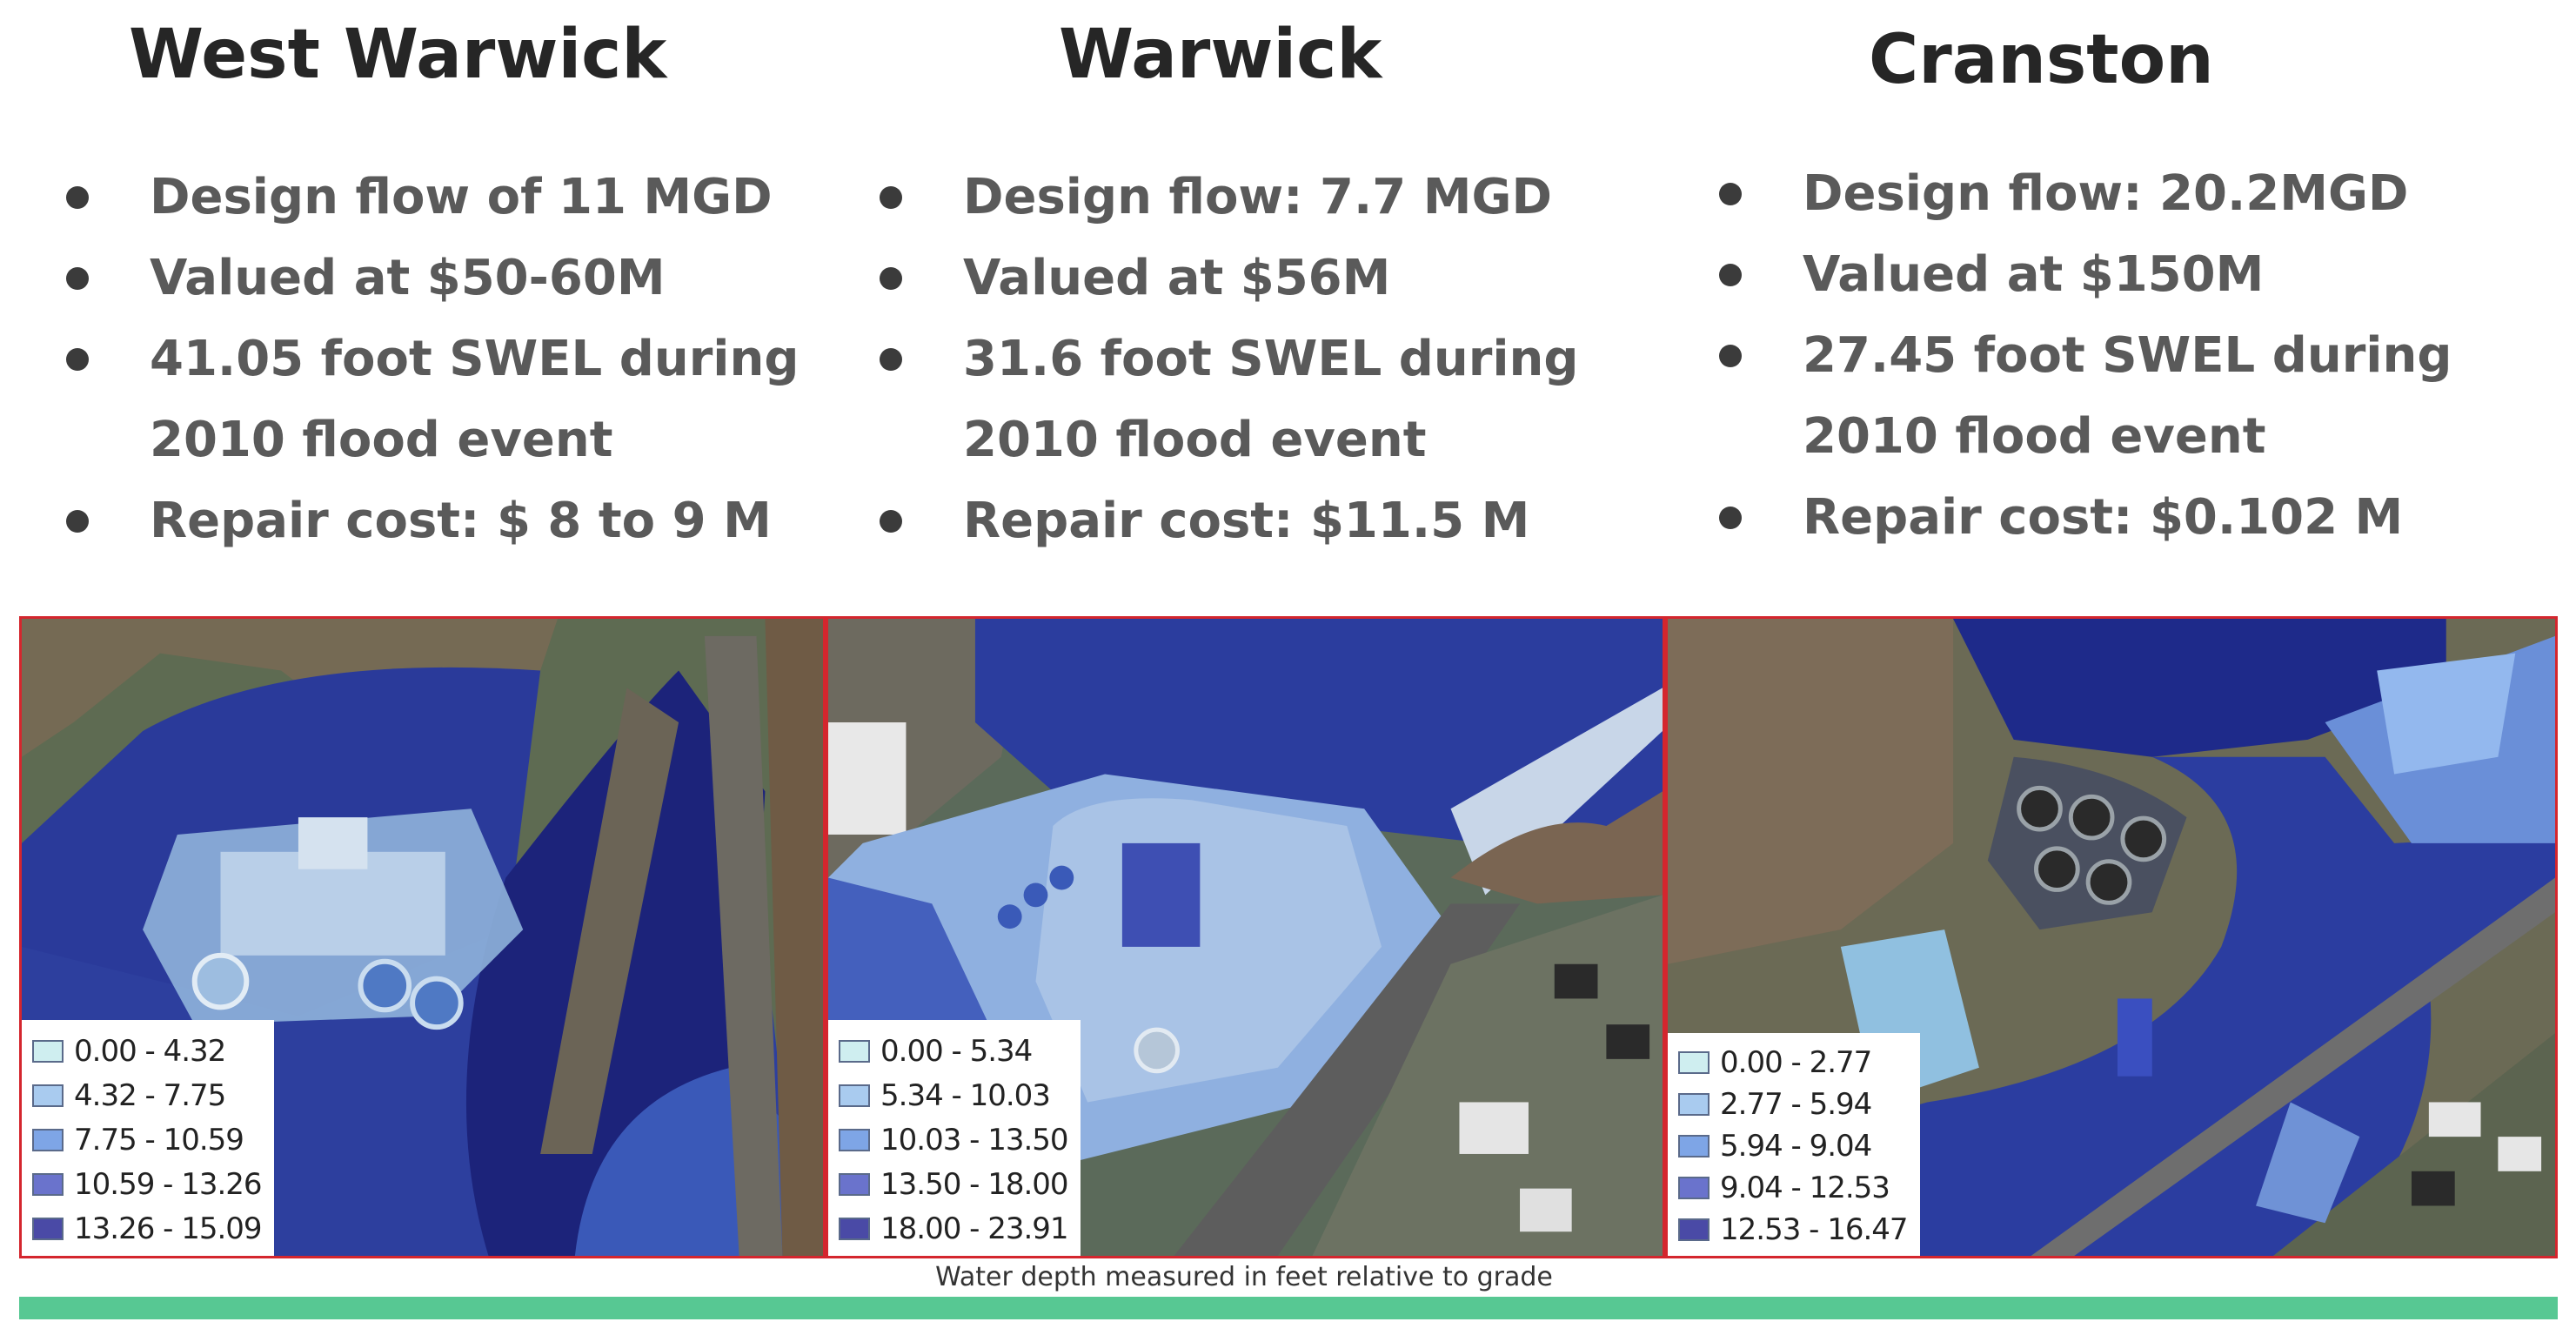  Describe the element at coordinates (147, 1184) in the screenshot. I see `legend-item: 10.59 - 13.26` at that location.